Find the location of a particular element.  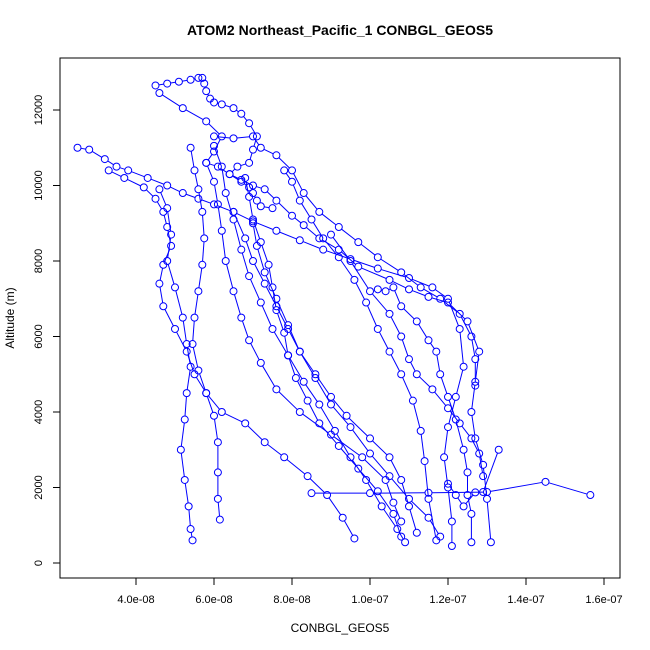

y-tick-label: 10000 is located at coordinates (39, 185).